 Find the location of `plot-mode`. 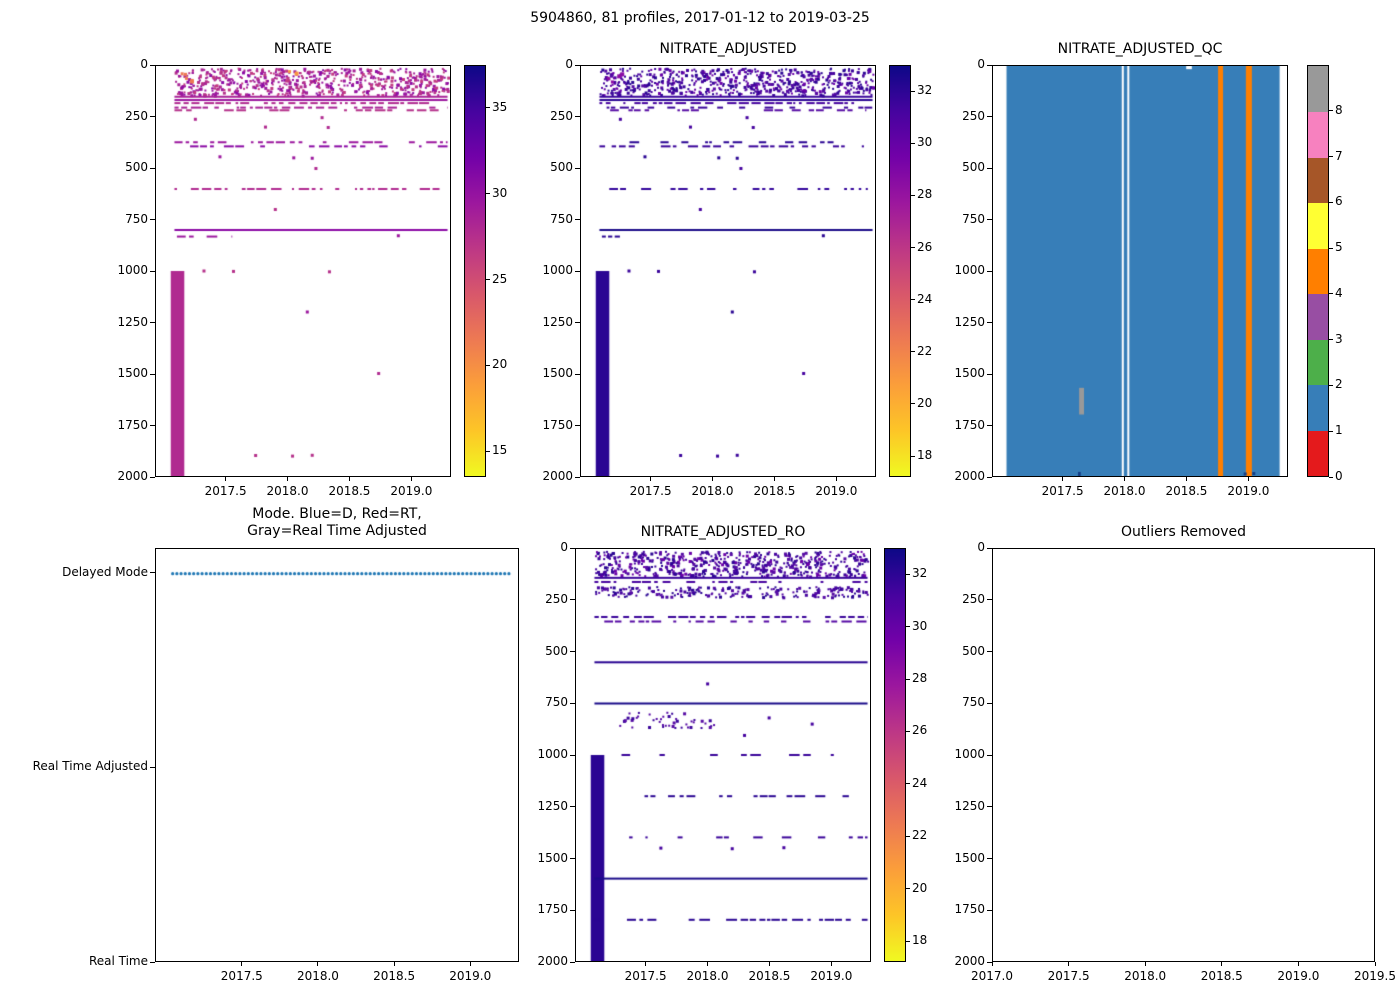

plot-mode is located at coordinates (337, 755).